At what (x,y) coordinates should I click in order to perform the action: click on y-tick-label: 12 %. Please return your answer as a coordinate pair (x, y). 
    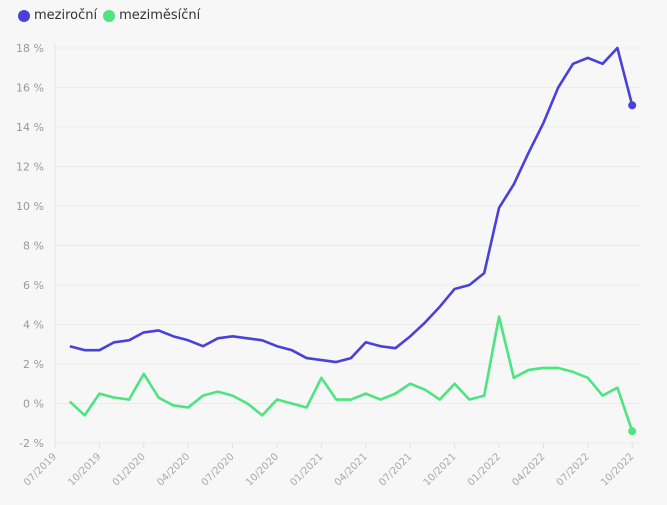
    Looking at the image, I should click on (30, 167).